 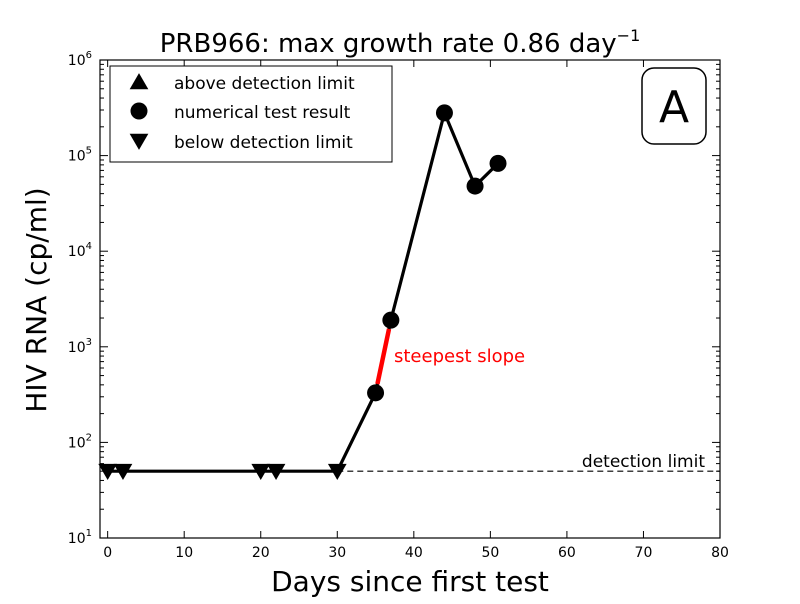 I want to click on x-tick-label: 60, so click(x=567, y=553).